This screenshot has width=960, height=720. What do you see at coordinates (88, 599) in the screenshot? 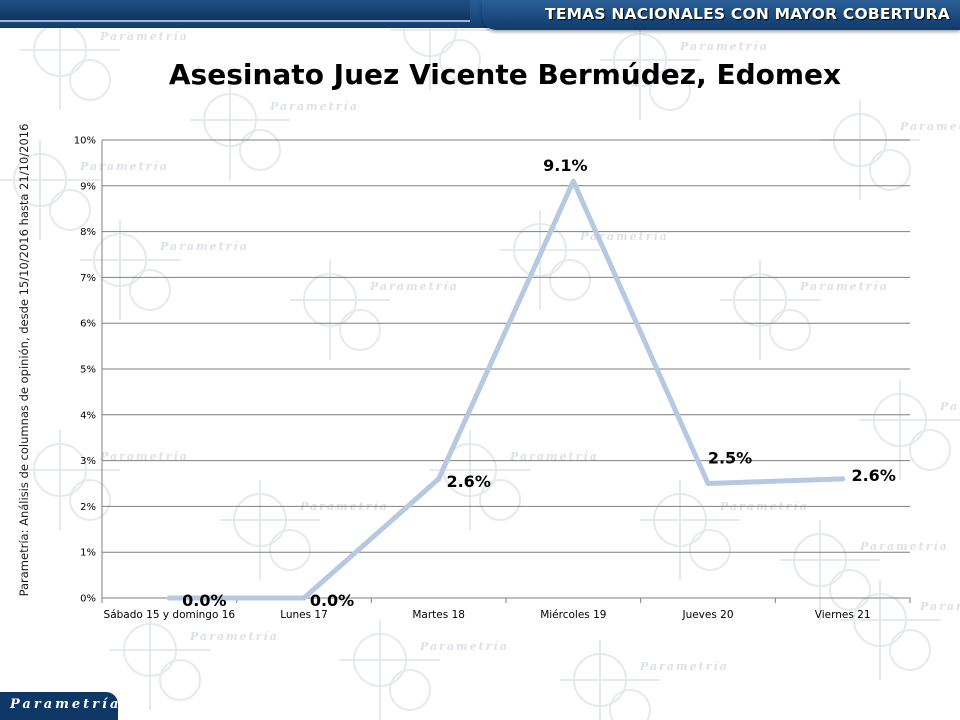
I see `y-tick-label: 0%` at bounding box center [88, 599].